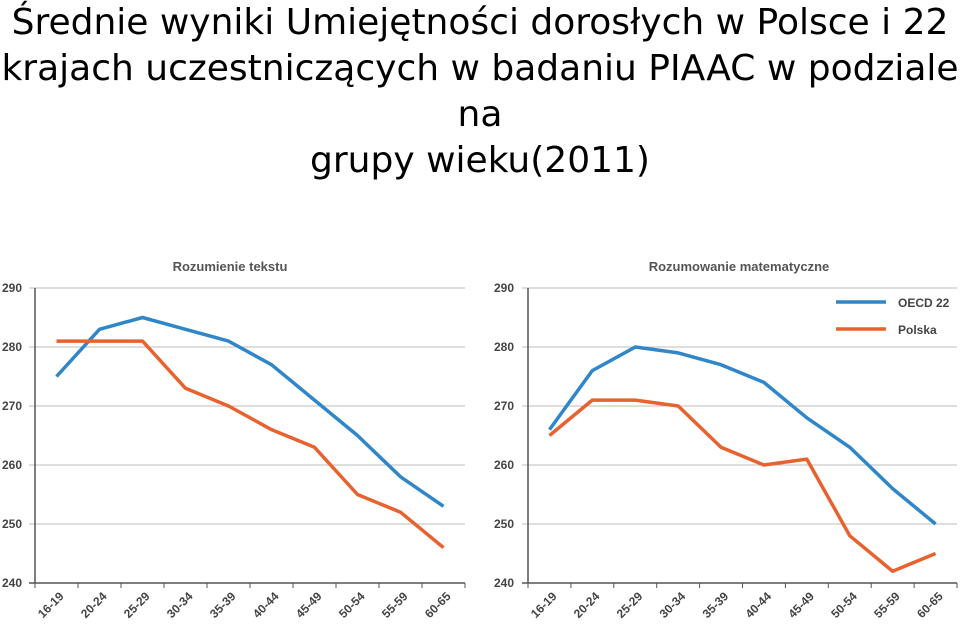  Describe the element at coordinates (230, 266) in the screenshot. I see `chart-title: Rozumienie tekstu` at that location.